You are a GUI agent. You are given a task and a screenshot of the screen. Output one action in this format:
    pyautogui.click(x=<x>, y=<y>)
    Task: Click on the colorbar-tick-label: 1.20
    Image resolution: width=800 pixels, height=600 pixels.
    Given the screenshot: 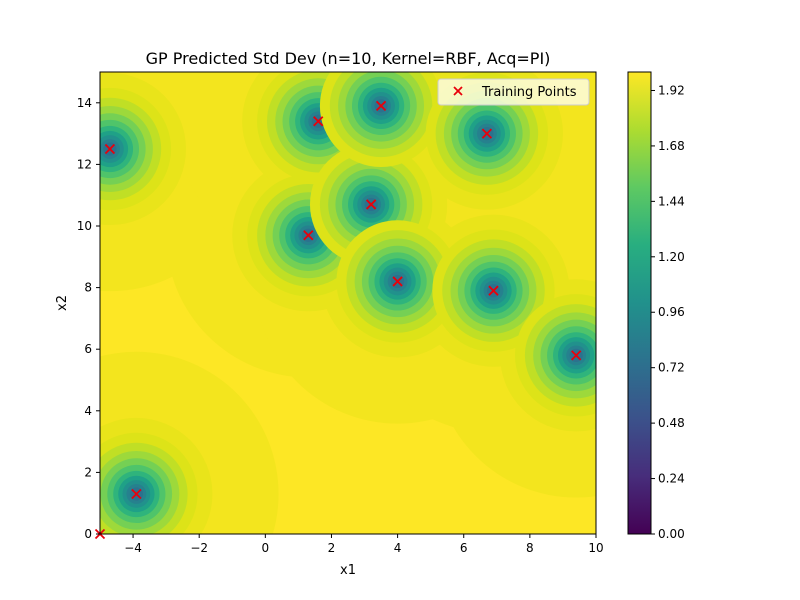 What is the action you would take?
    pyautogui.click(x=671, y=257)
    